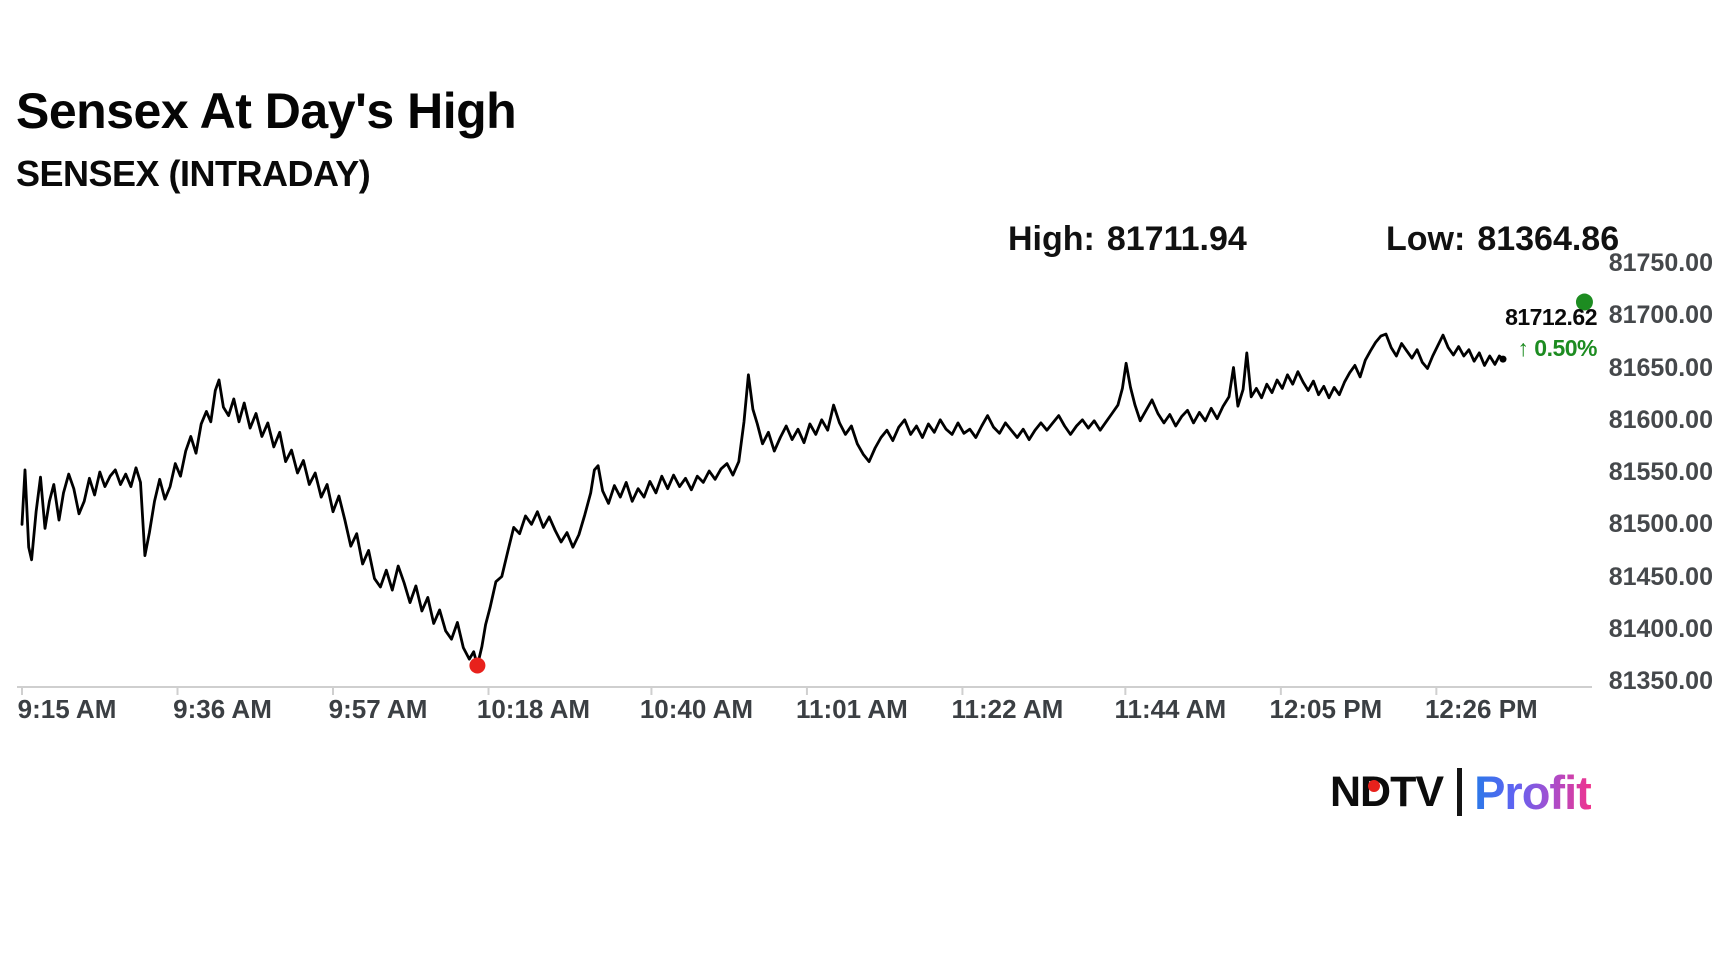 This screenshot has width=1728, height=972. What do you see at coordinates (1548, 239) in the screenshot?
I see `low-value: 81364.86` at bounding box center [1548, 239].